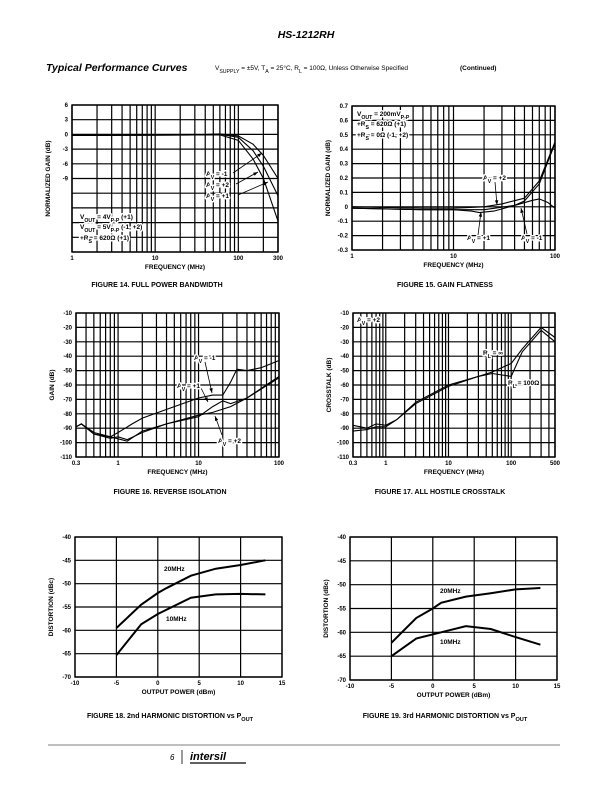 The width and height of the screenshot is (612, 792). Describe the element at coordinates (344, 386) in the screenshot. I see `y-tick-label: -60` at that location.